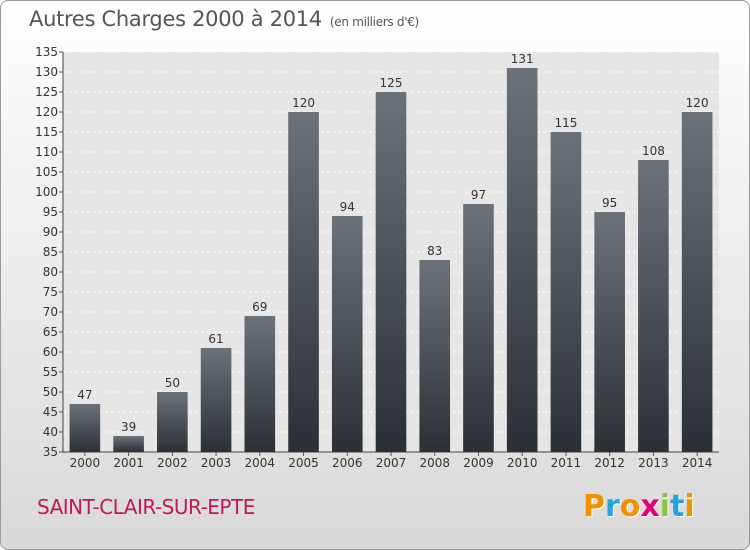 The width and height of the screenshot is (750, 550). What do you see at coordinates (303, 282) in the screenshot?
I see `bar-2005` at bounding box center [303, 282].